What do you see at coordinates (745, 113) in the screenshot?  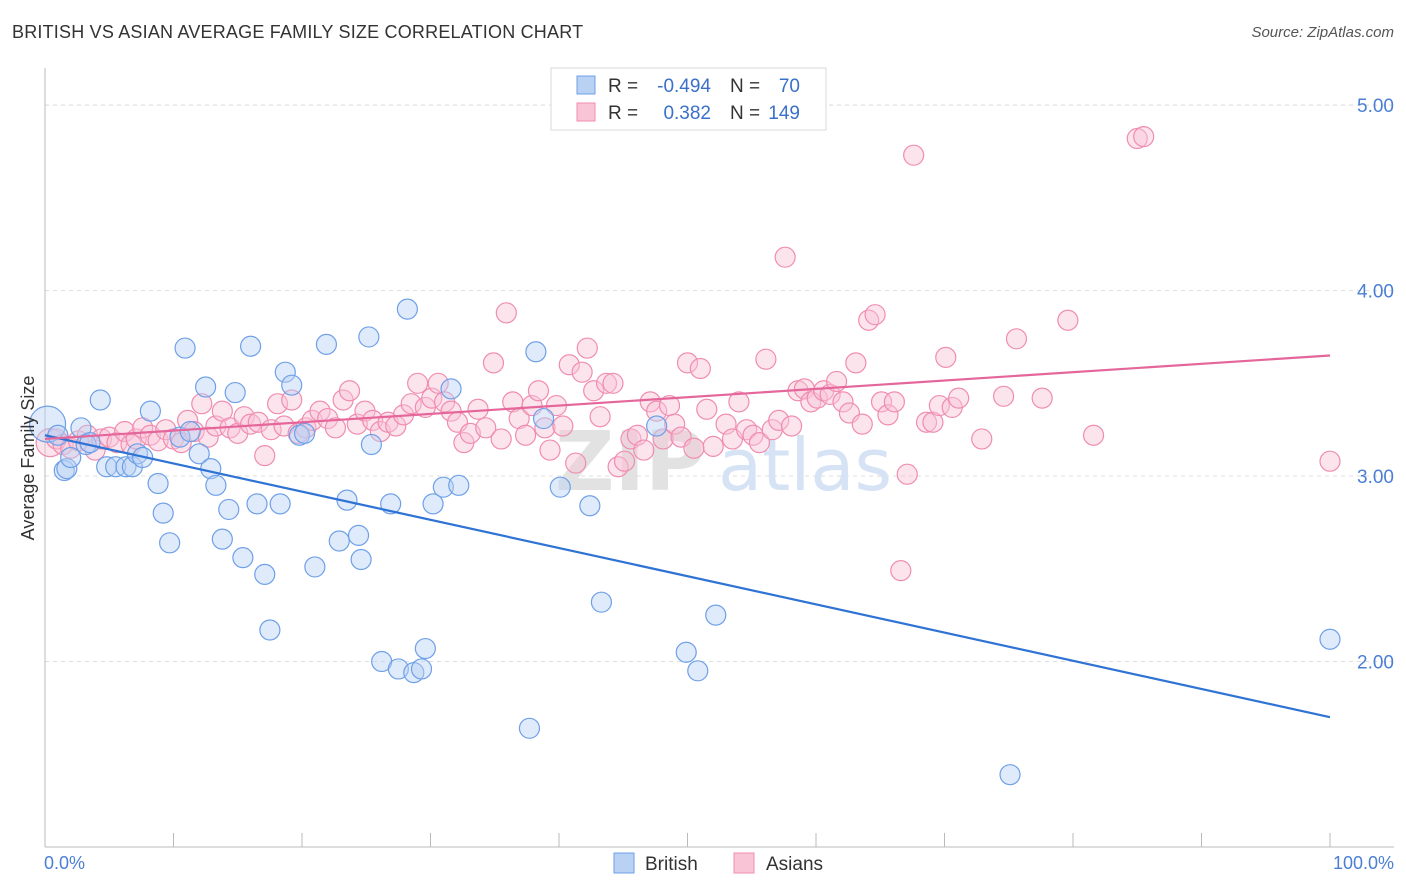 I see `legend-n-label-asians: N =` at bounding box center [745, 113].